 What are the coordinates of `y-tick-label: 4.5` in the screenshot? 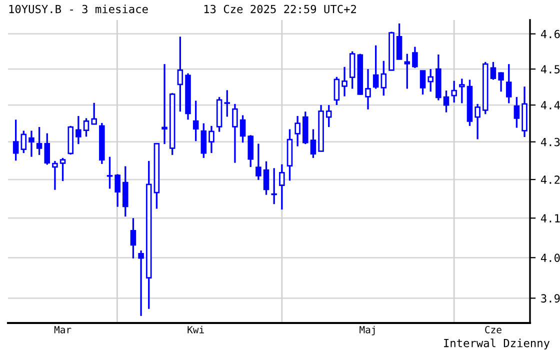 It's located at (550, 69).